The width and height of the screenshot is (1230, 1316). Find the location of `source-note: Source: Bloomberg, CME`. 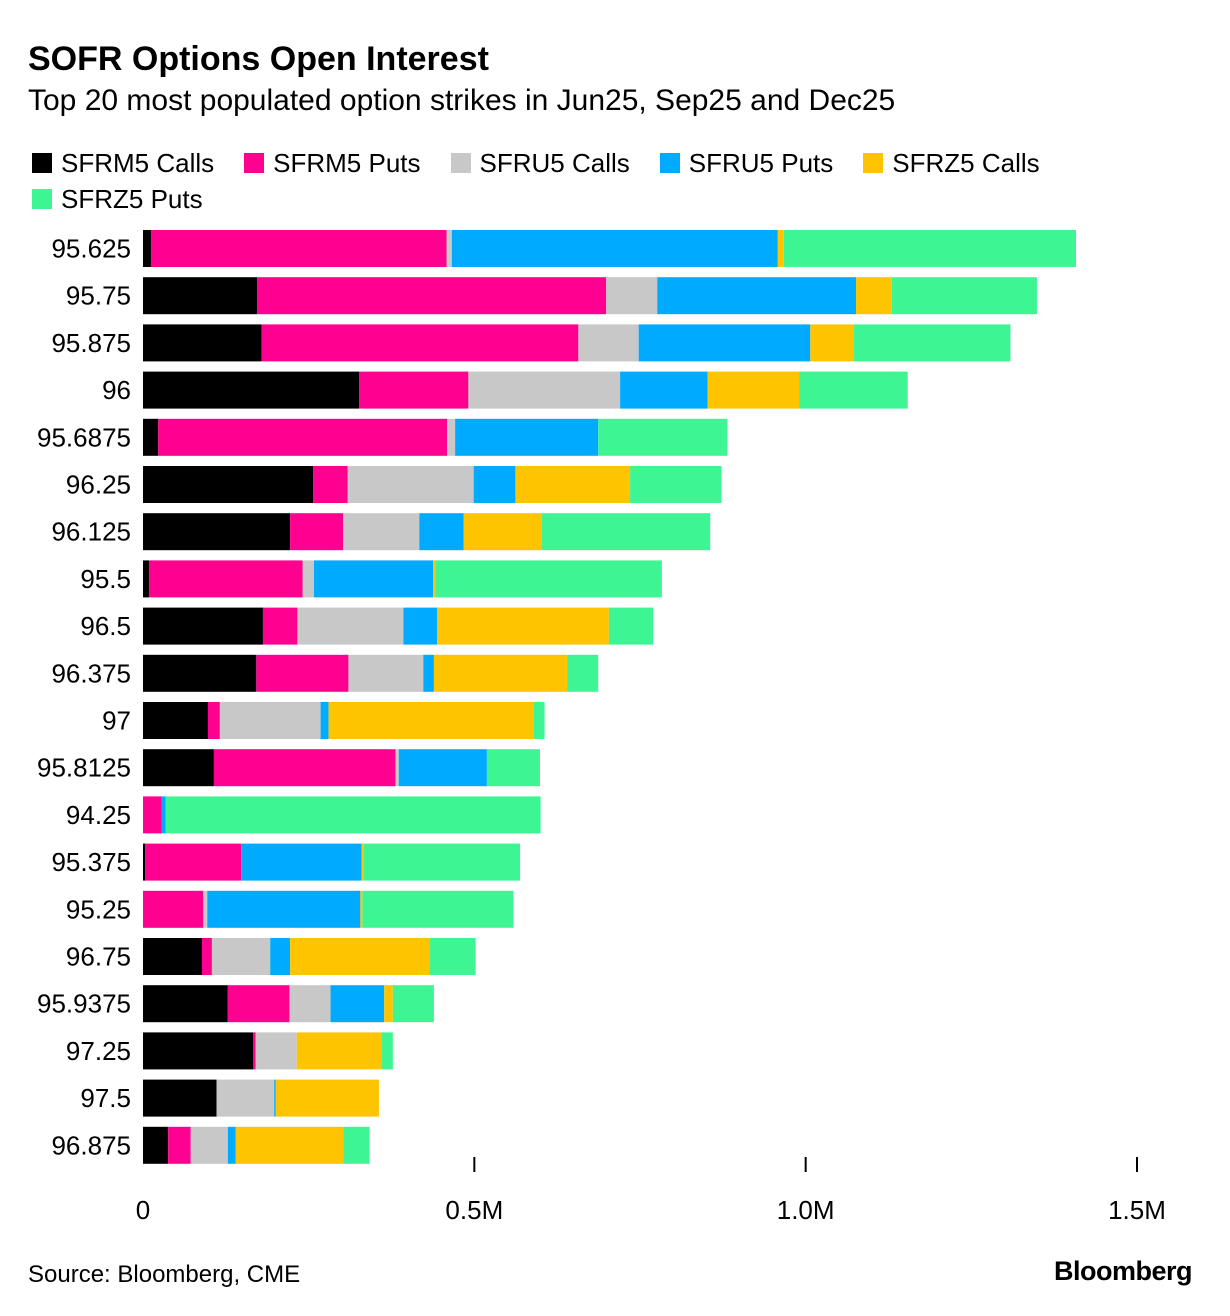

source-note: Source: Bloomberg, CME is located at coordinates (164, 1274).